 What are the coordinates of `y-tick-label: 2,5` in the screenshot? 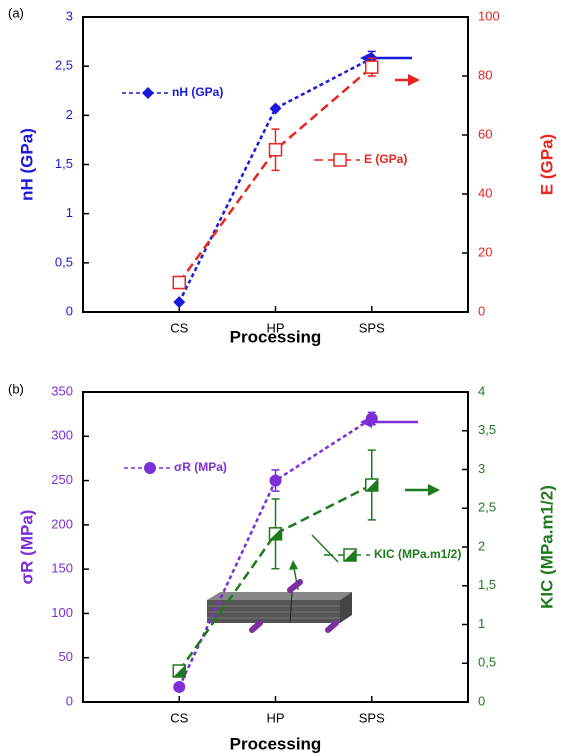 It's located at (64, 65).